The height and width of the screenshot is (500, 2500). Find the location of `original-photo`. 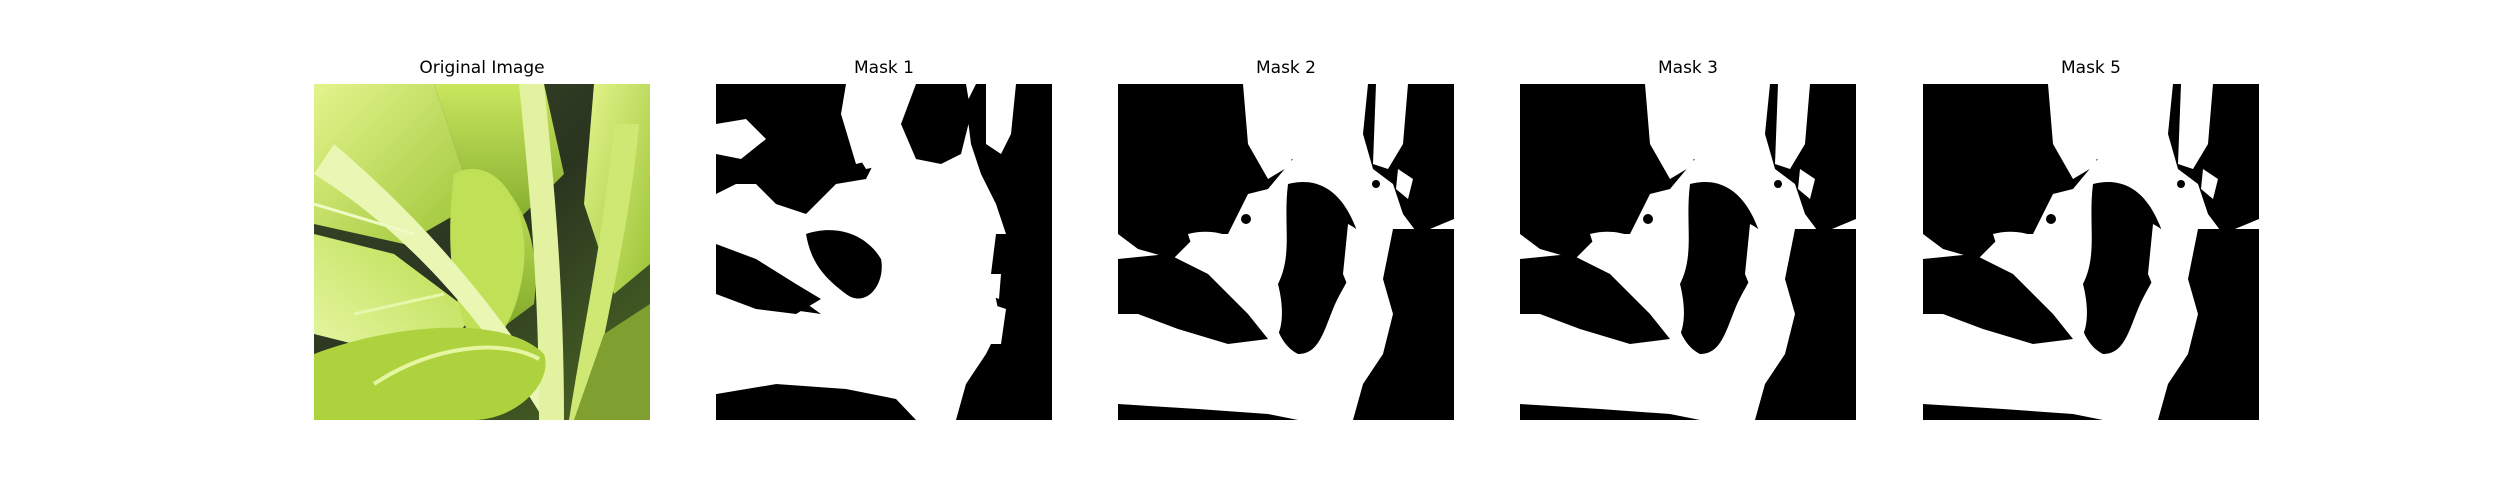

original-photo is located at coordinates (482, 252).